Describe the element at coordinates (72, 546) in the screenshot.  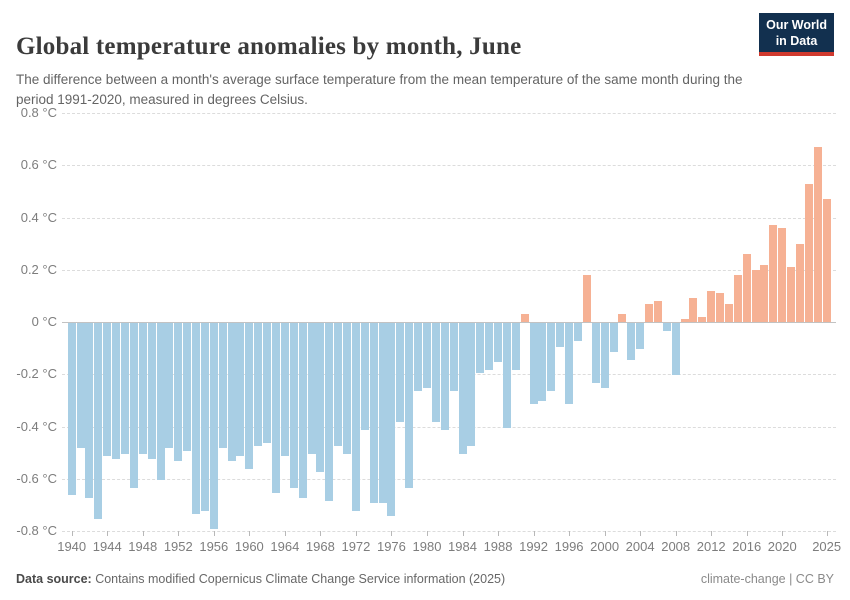
I see `x-axis-label: 1940` at that location.